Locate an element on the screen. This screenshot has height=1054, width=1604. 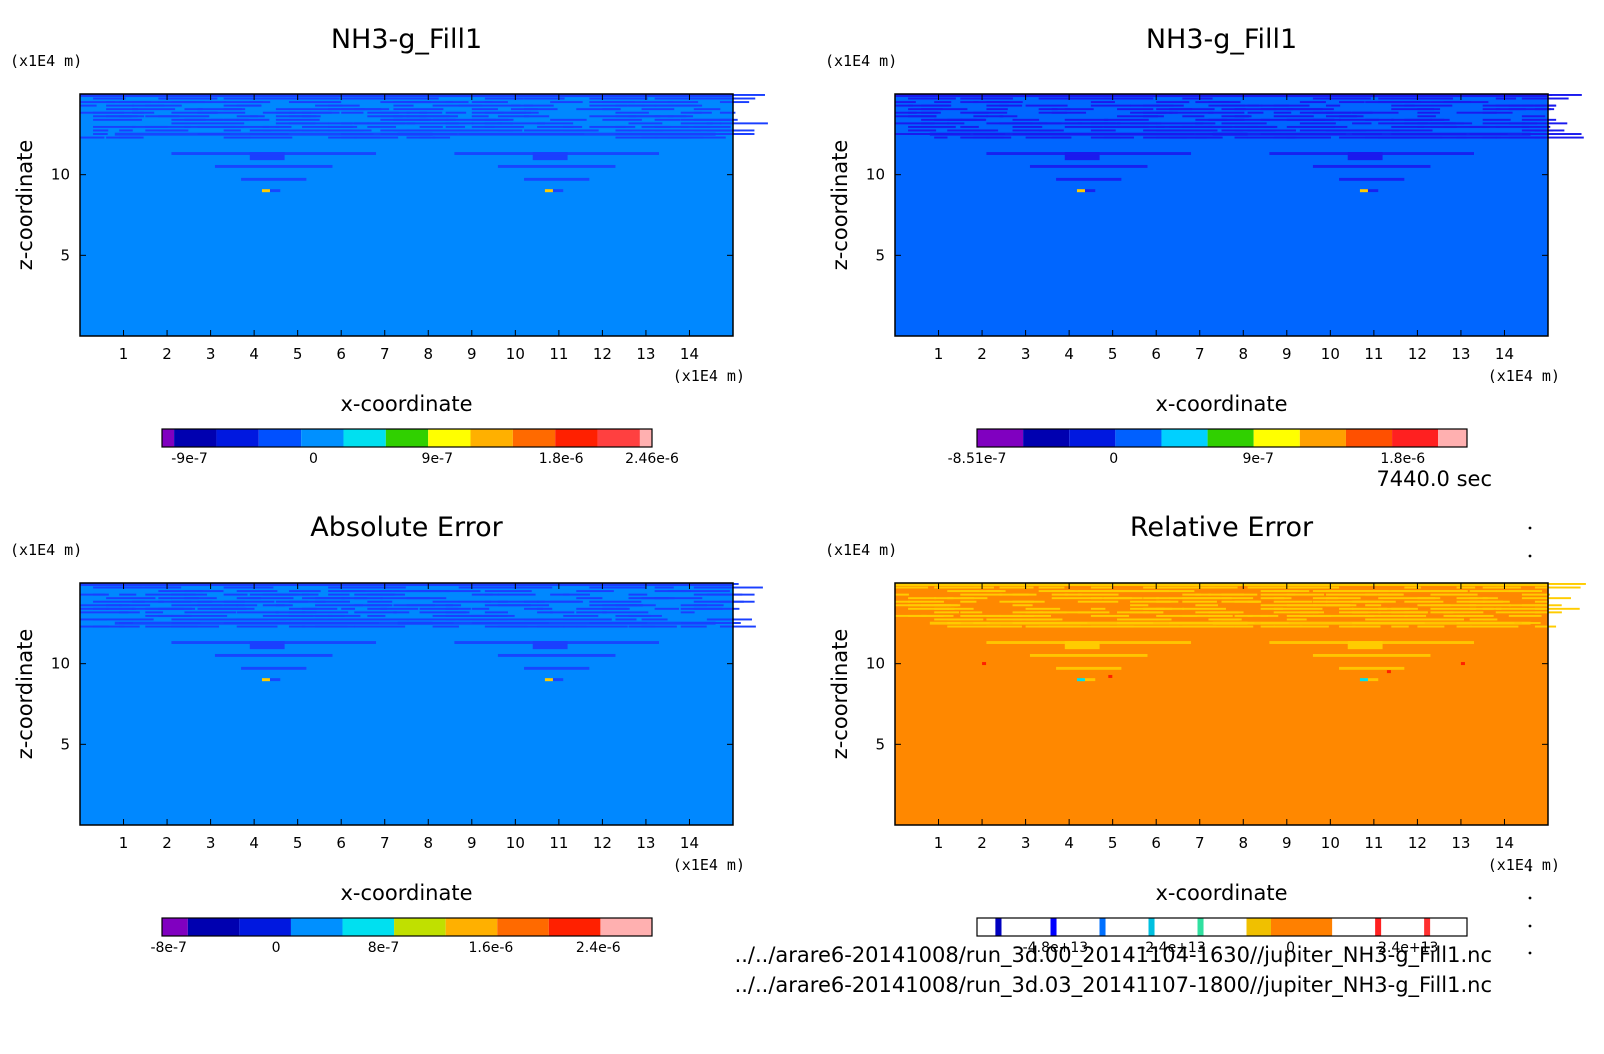
panel-title: NH3-g_Fill1 is located at coordinates (1221, 39).